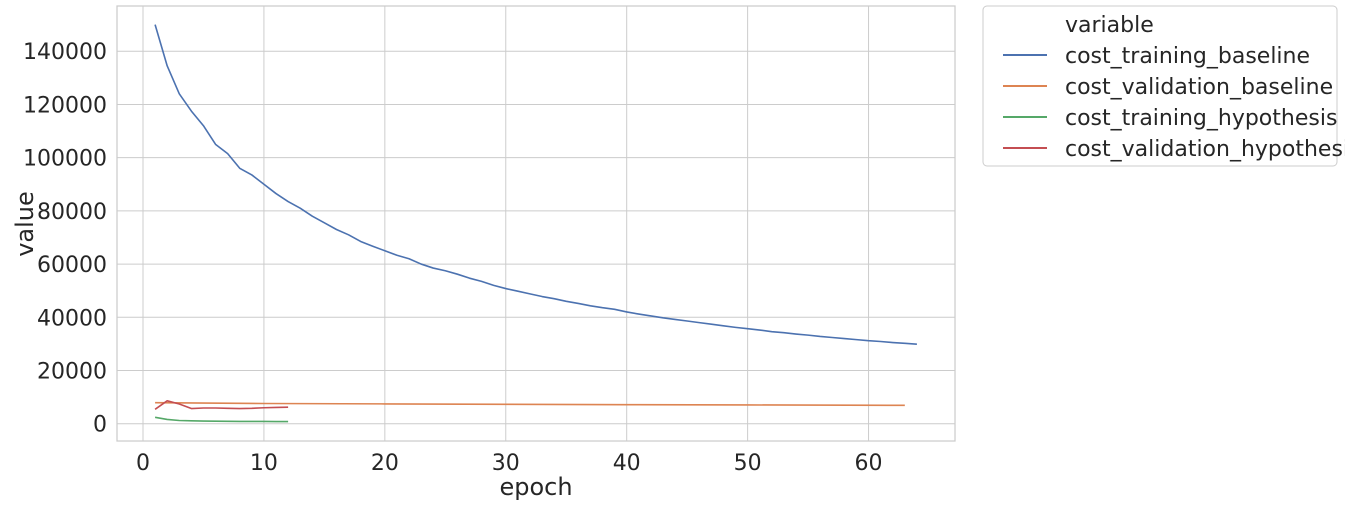 The image size is (1345, 505). Describe the element at coordinates (506, 463) in the screenshot. I see `x-tick-label: 30` at that location.